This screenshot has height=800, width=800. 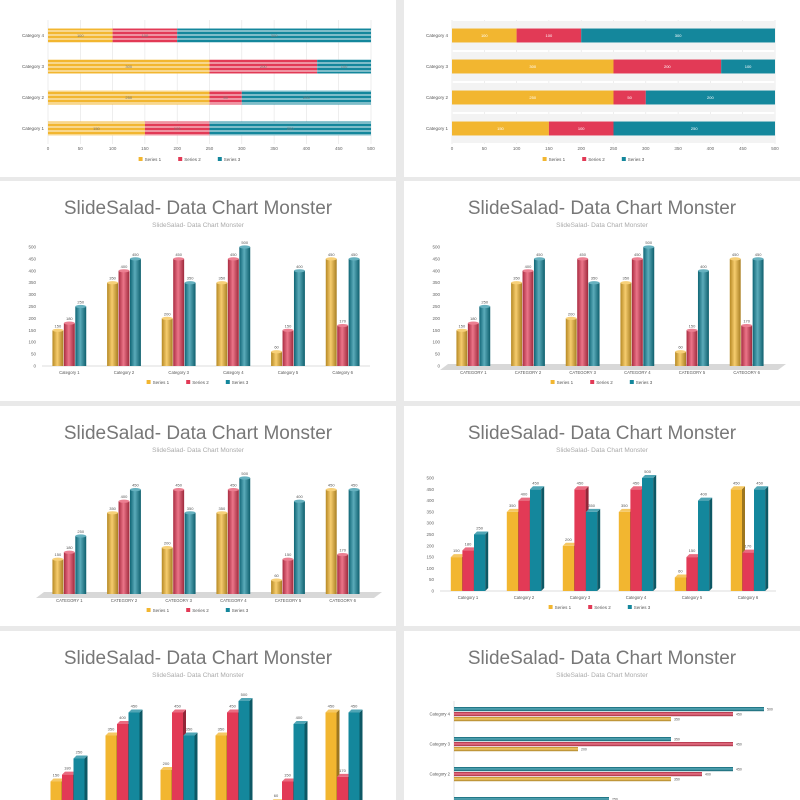 I want to click on x-tick-label: 0, so click(x=48, y=148).